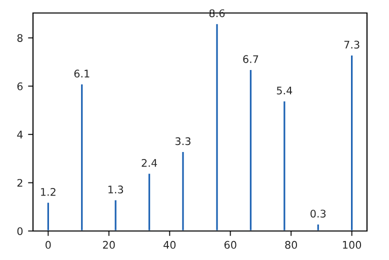  I want to click on y-tick-label: 6, so click(20, 86).